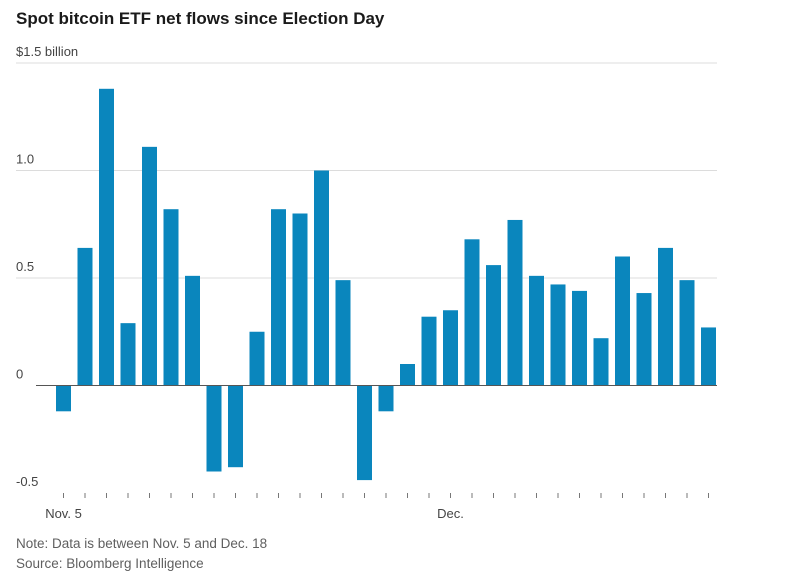 The image size is (800, 580). Describe the element at coordinates (110, 563) in the screenshot. I see `chart-source: Source: Bloomberg Intelligence` at that location.